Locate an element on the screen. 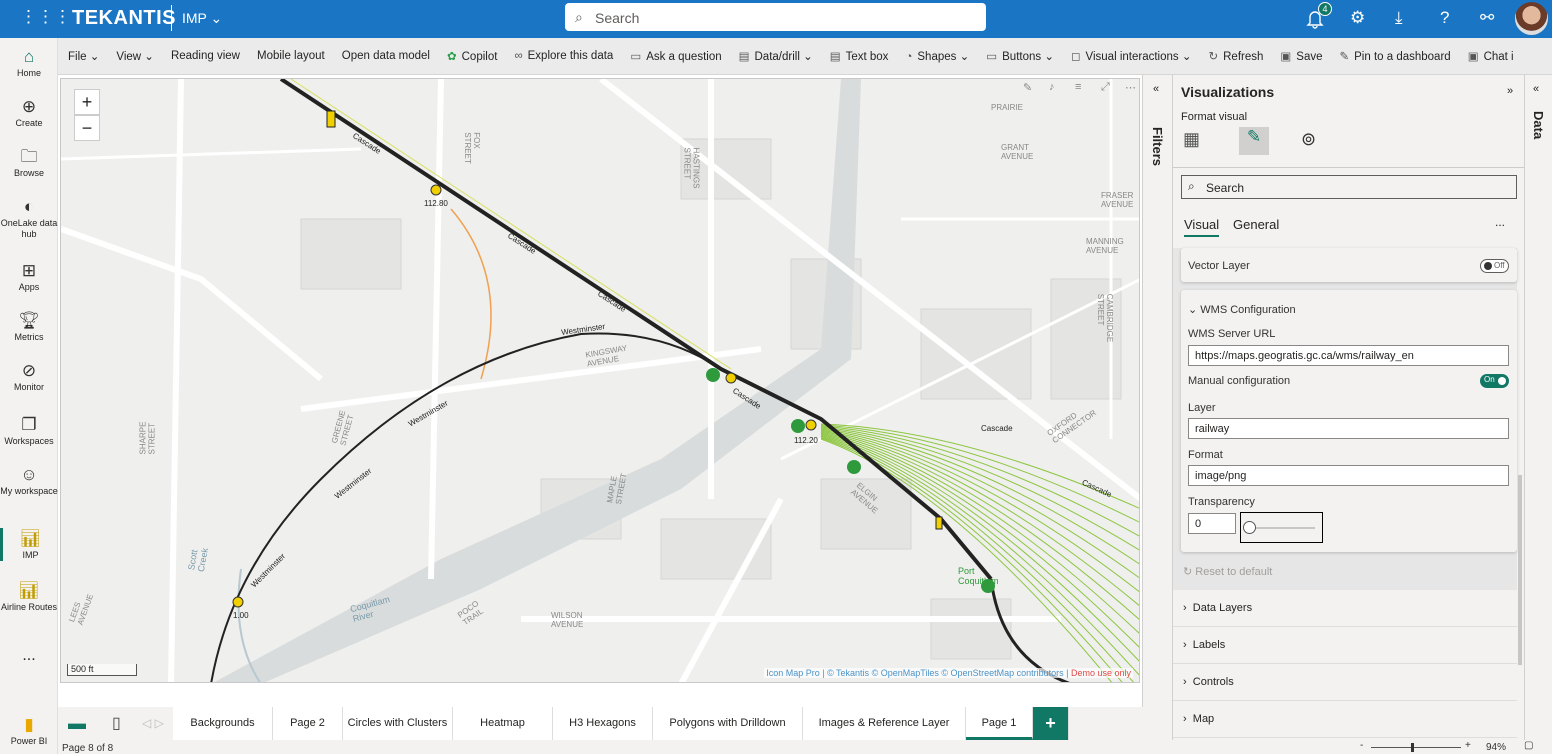 The width and height of the screenshot is (1552, 754). filter-icon: ≡ is located at coordinates (1078, 87).